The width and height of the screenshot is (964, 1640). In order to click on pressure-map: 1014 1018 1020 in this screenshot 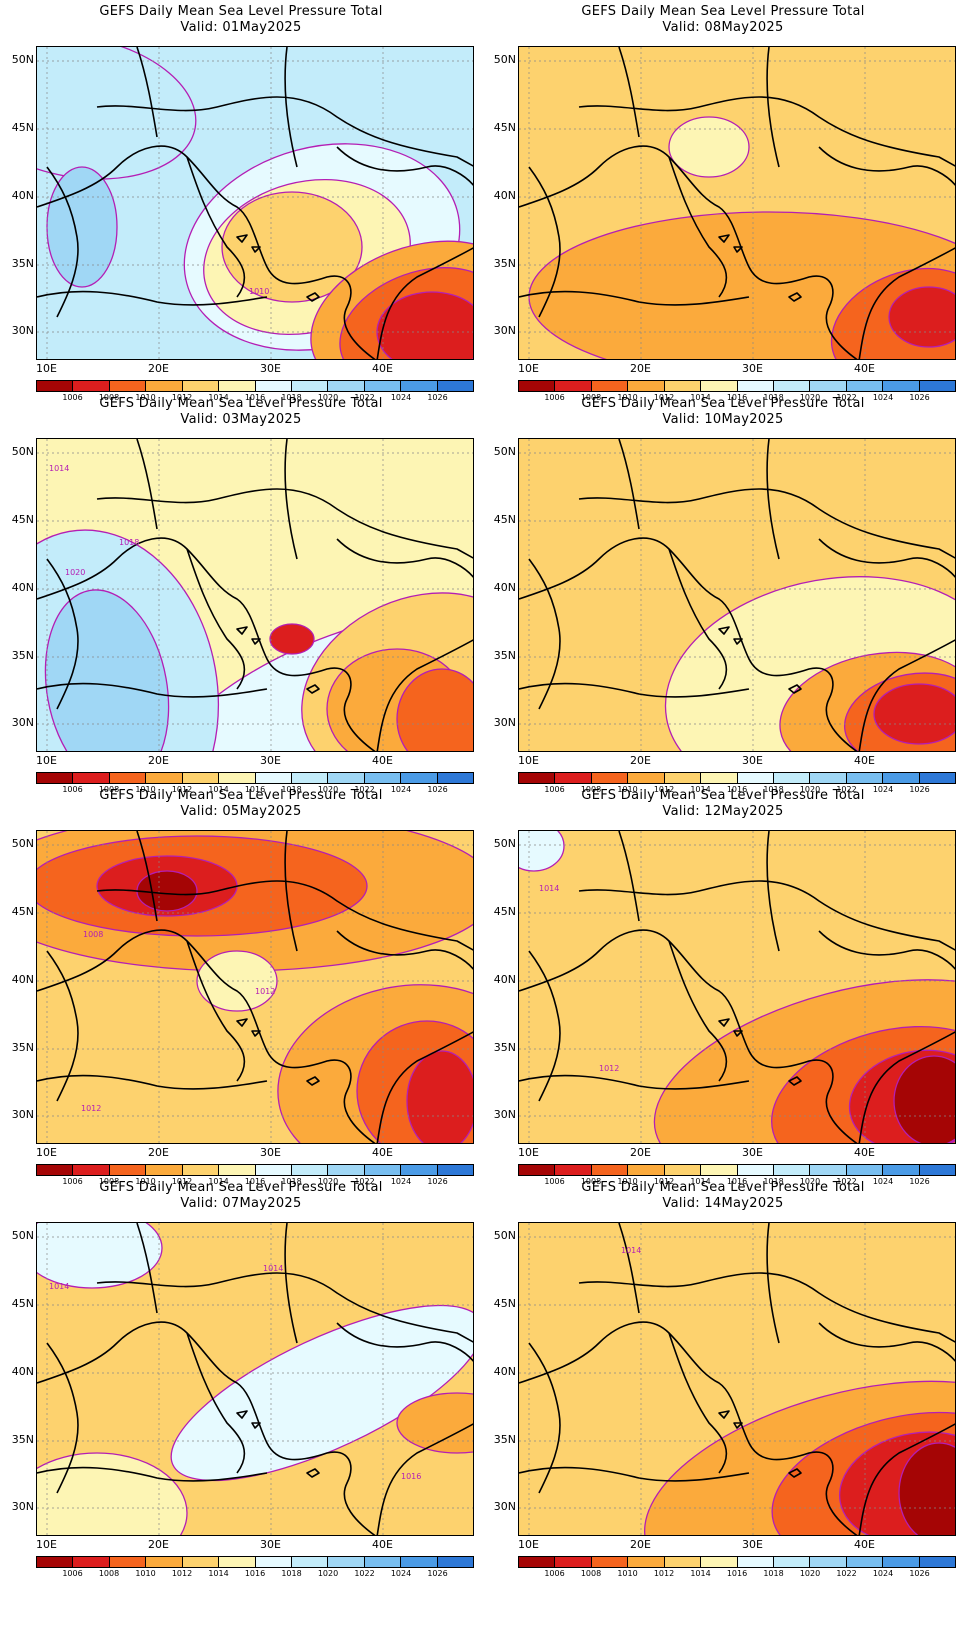, I will do `click(255, 595)`.